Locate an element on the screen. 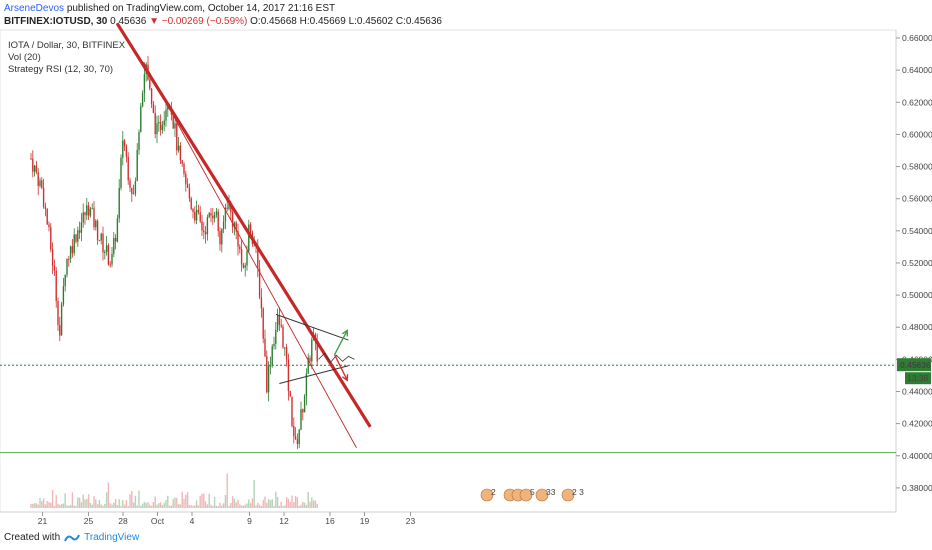  ohlc-text: O:0.45668 H:0.45669 L:0.45602 C:0.45636 is located at coordinates (346, 21).